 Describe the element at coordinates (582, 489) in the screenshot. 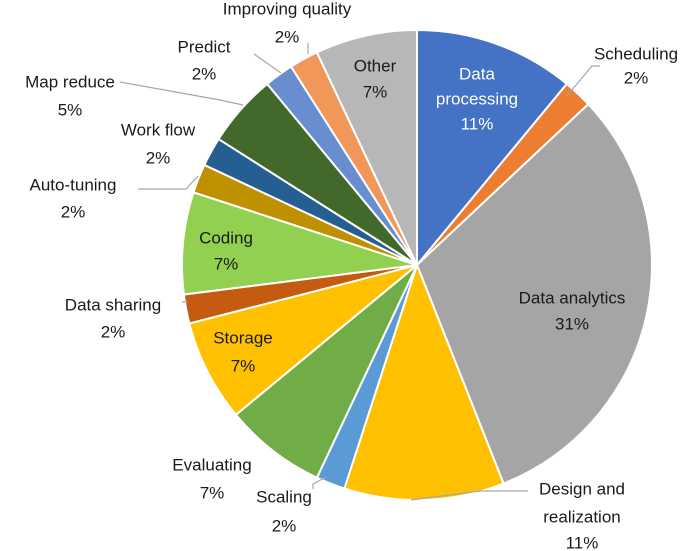

I see `category-label-design-and-realization: Design and` at that location.